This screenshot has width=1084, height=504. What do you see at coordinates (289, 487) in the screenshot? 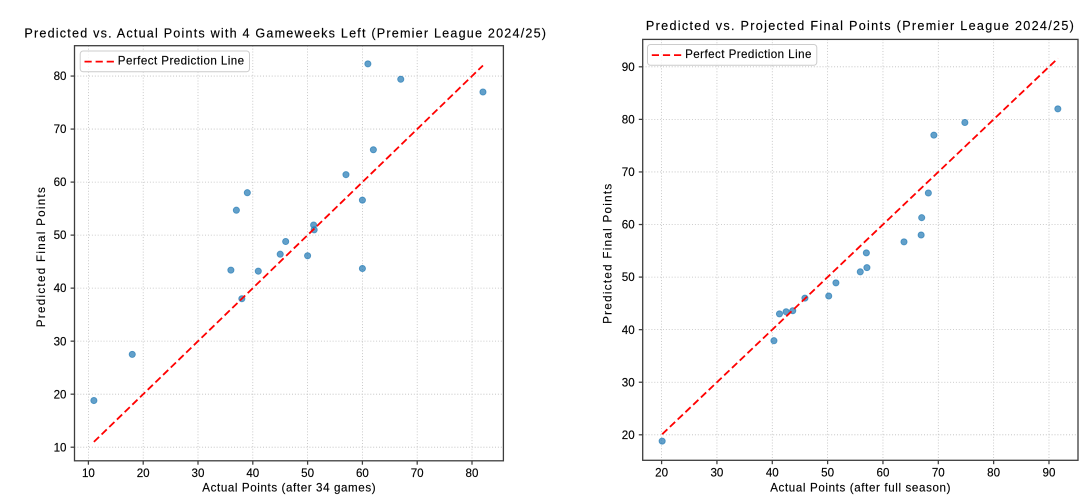
I see `svg-text: Actual Points (after 34 games)` at bounding box center [289, 487].